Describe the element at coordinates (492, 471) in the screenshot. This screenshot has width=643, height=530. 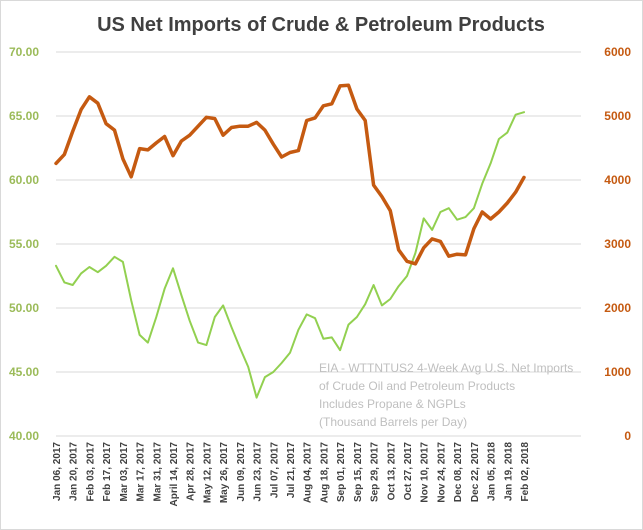
I see `x-axis-tick-label: Jan 05, 2018` at that location.